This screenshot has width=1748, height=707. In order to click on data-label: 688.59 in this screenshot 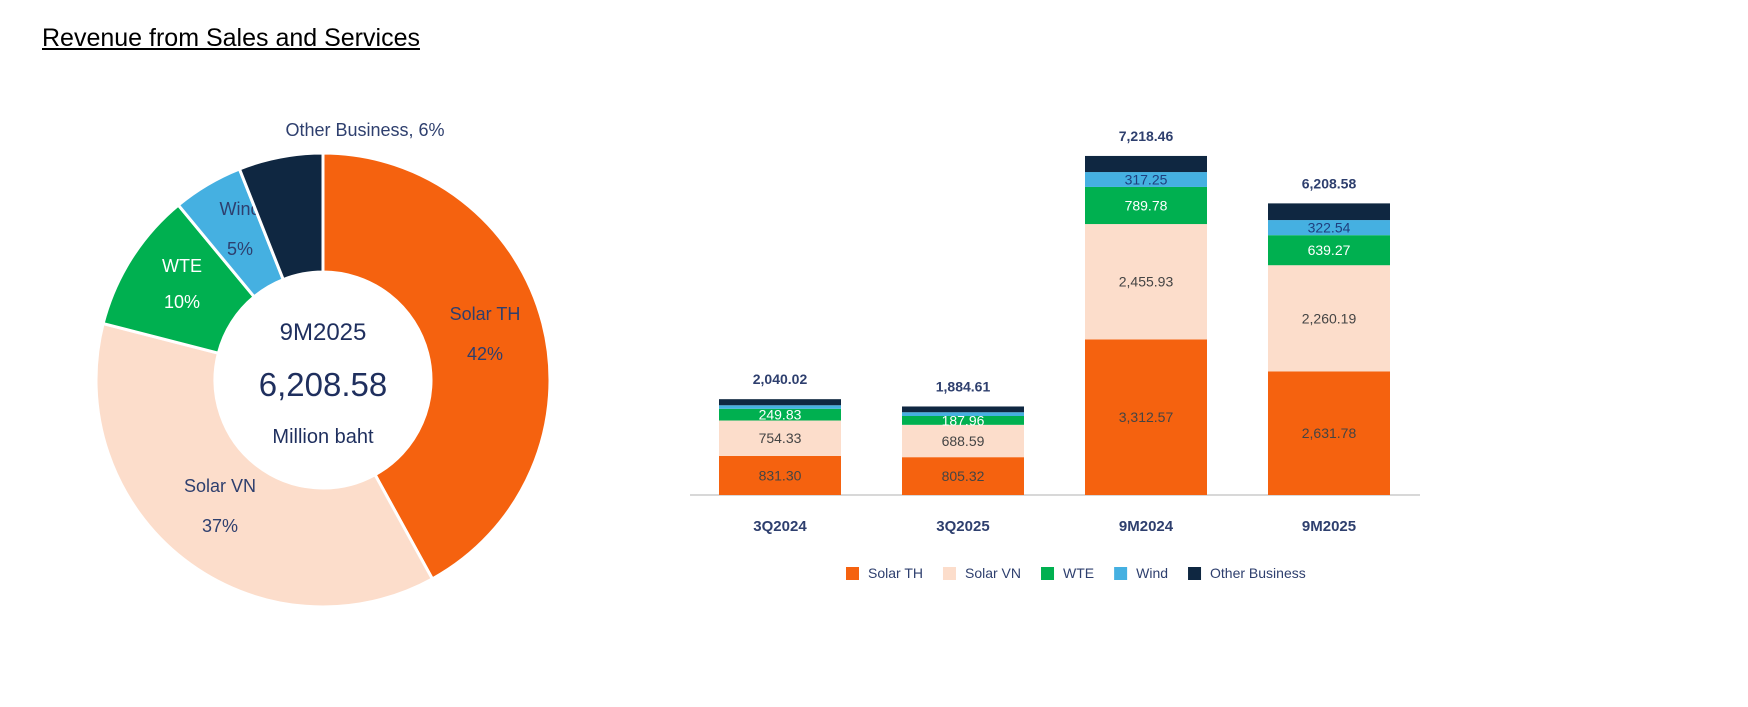, I will do `click(963, 441)`.